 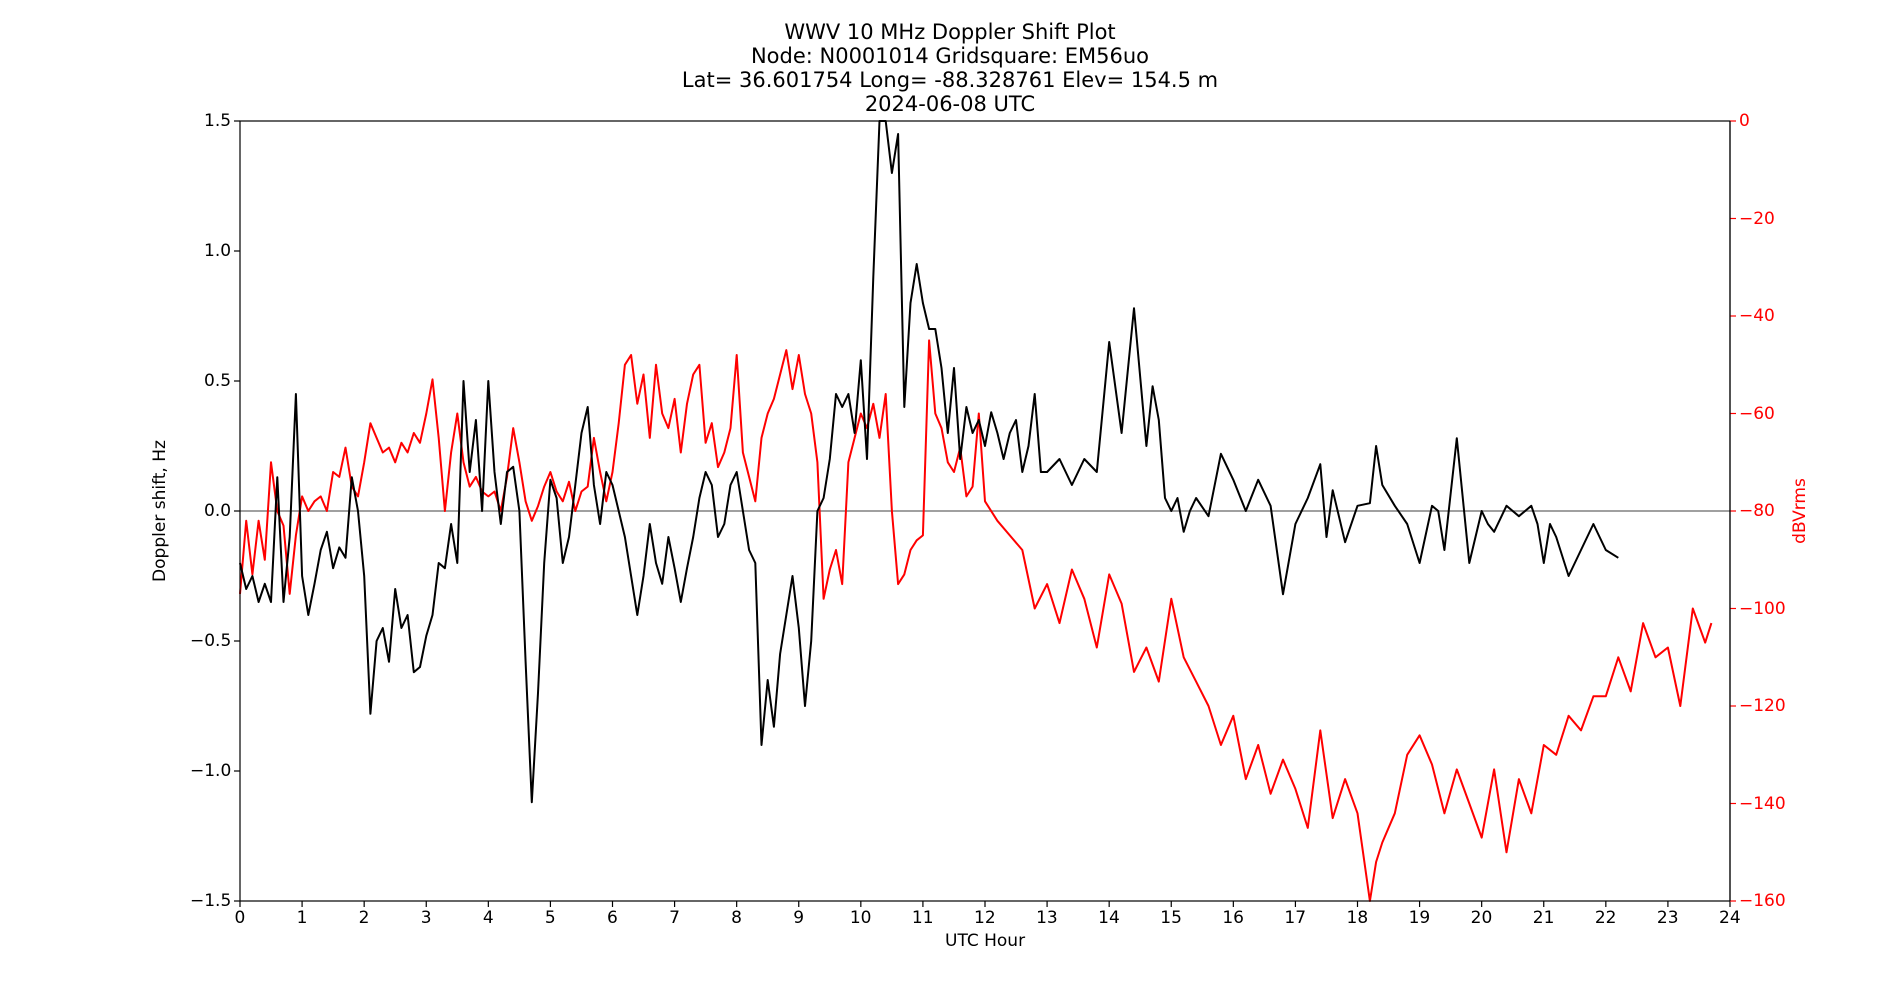 What do you see at coordinates (1667, 918) in the screenshot?
I see `tick-label: 23` at bounding box center [1667, 918].